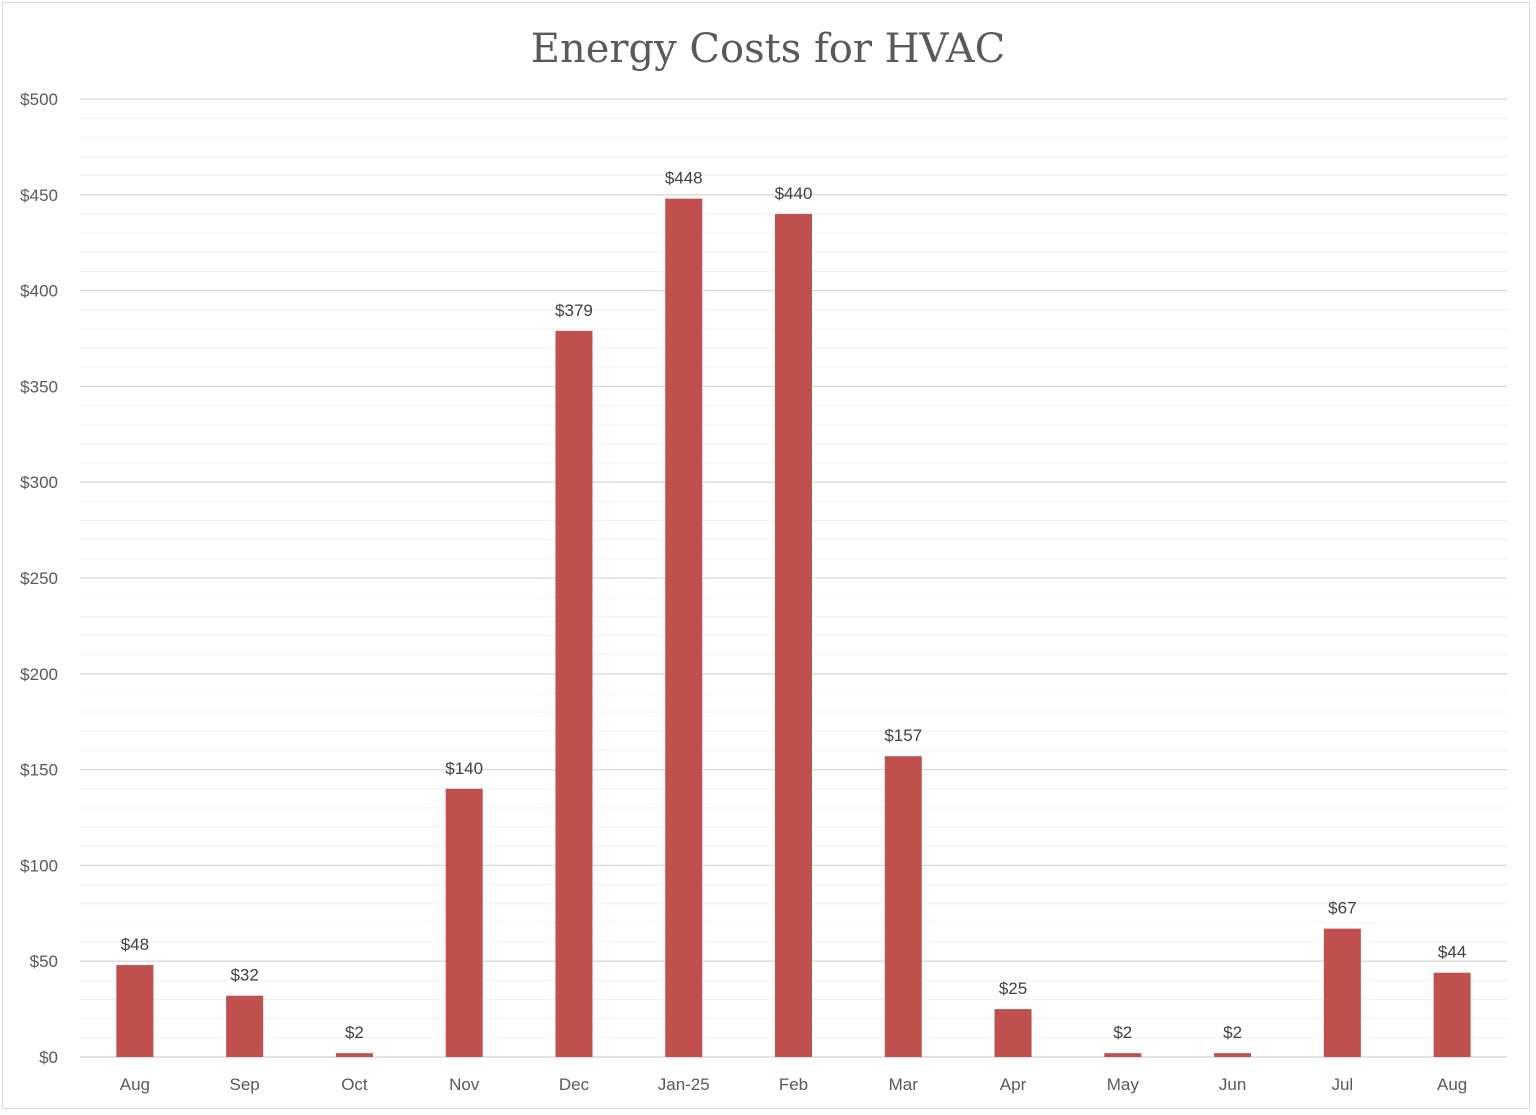  Describe the element at coordinates (245, 1084) in the screenshot. I see `x-tick-label: Sep` at that location.